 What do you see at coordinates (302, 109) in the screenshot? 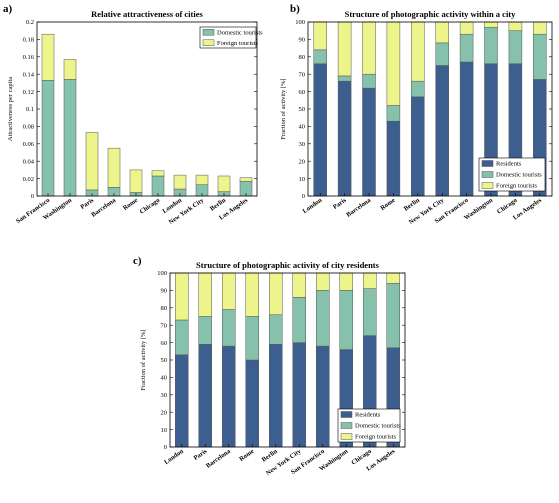
I see `y-tick-label: 50` at bounding box center [302, 109].